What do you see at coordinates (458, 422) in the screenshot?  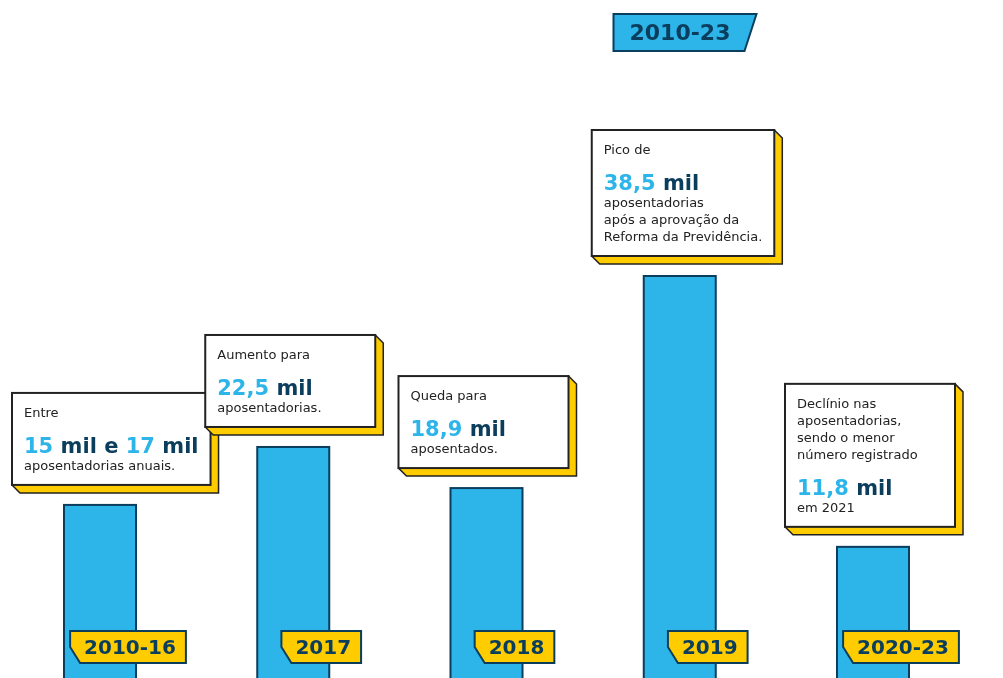 I see `annotation: Queda para 18,9 mil aposentados.` at bounding box center [458, 422].